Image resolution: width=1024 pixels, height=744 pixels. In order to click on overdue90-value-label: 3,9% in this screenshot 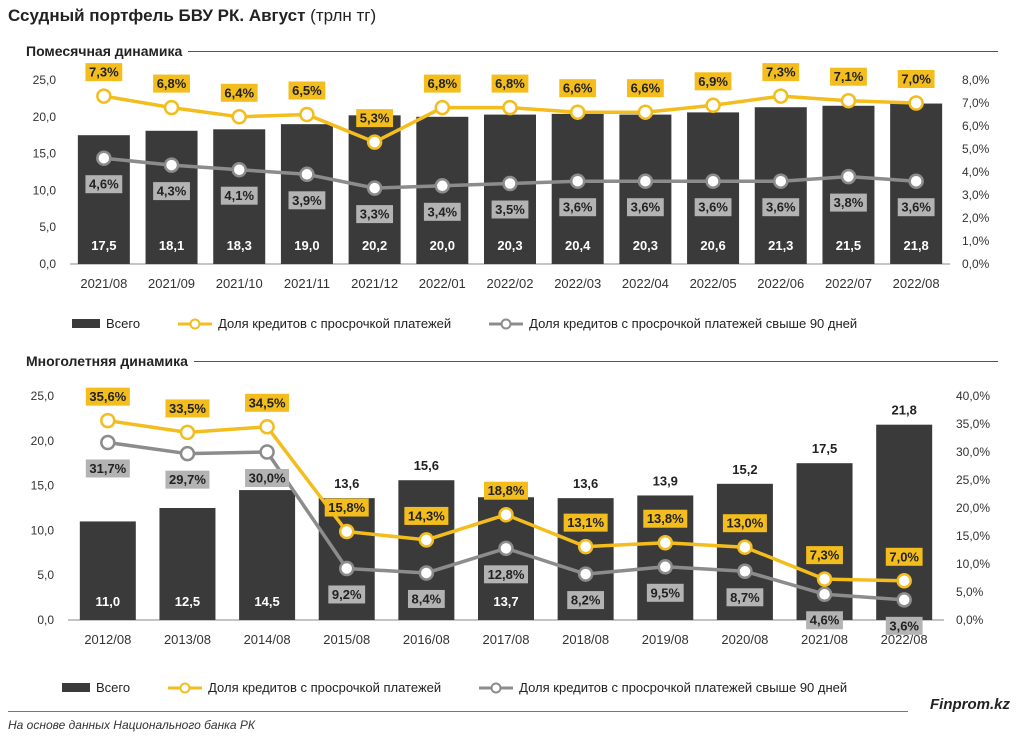, I will do `click(307, 200)`.